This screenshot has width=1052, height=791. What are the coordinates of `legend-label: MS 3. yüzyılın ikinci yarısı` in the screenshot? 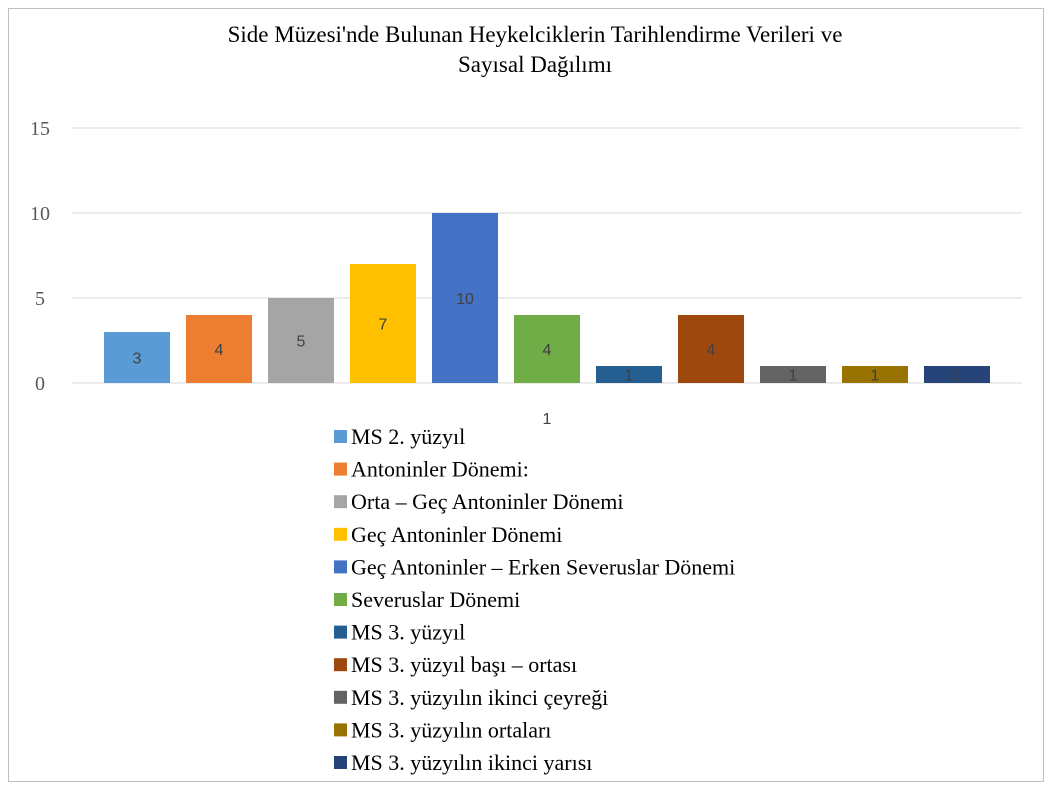 It's located at (471, 762).